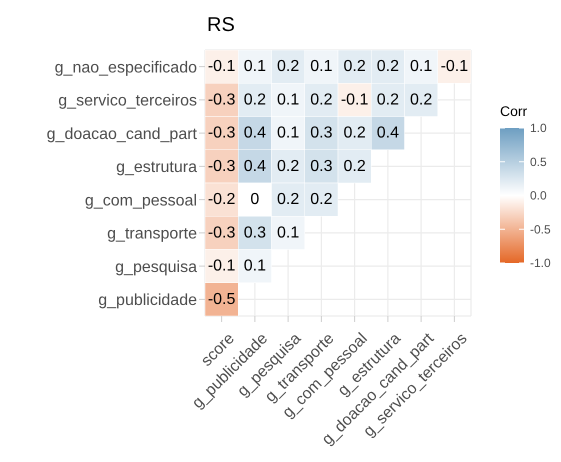  I want to click on color-bar-label: -1.0, so click(541, 263).